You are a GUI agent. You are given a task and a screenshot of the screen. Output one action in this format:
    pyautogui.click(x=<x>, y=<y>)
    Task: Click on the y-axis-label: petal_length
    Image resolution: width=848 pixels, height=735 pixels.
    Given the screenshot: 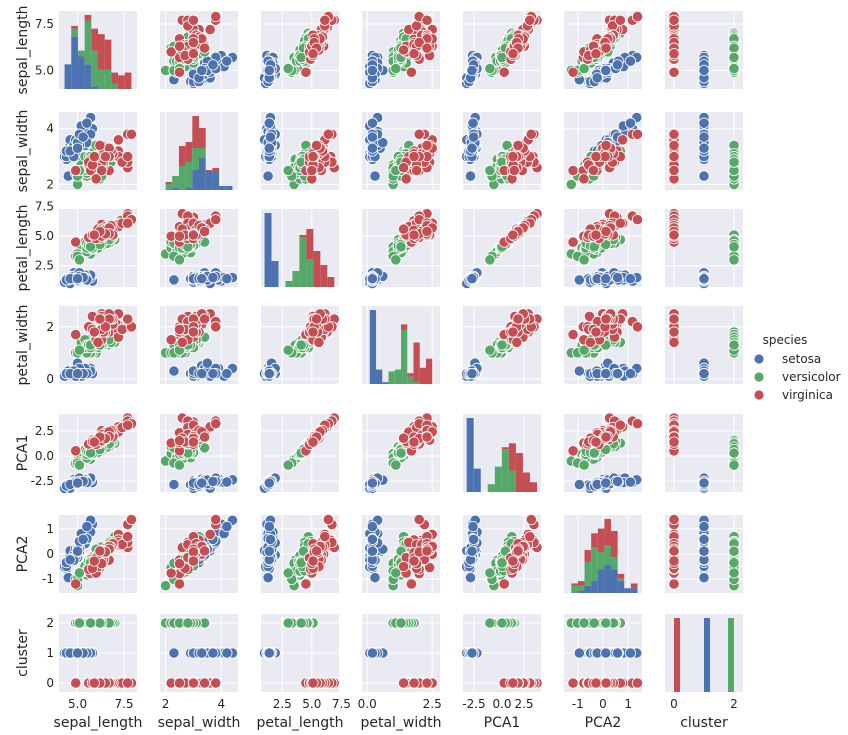 What is the action you would take?
    pyautogui.click(x=23, y=247)
    